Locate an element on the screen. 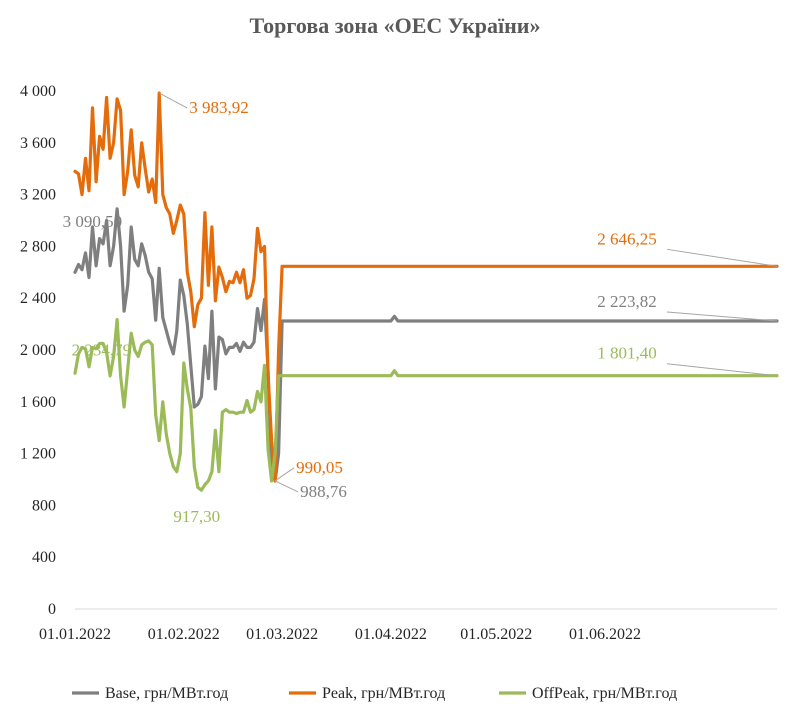 The width and height of the screenshot is (790, 717). legend-label: OffPeak, грн/МВт.год is located at coordinates (604, 693).